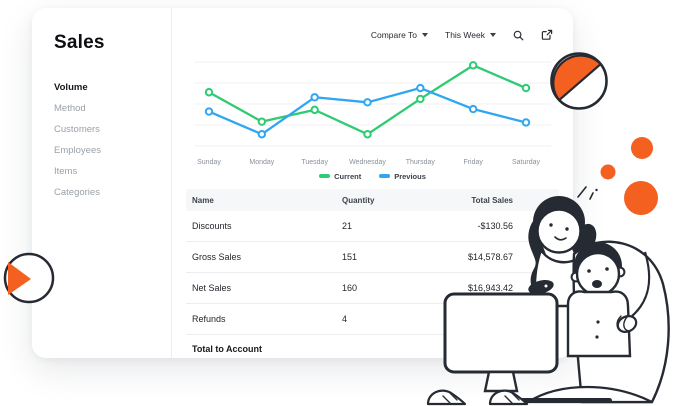  I want to click on sidebar-item-method: Method, so click(70, 108).